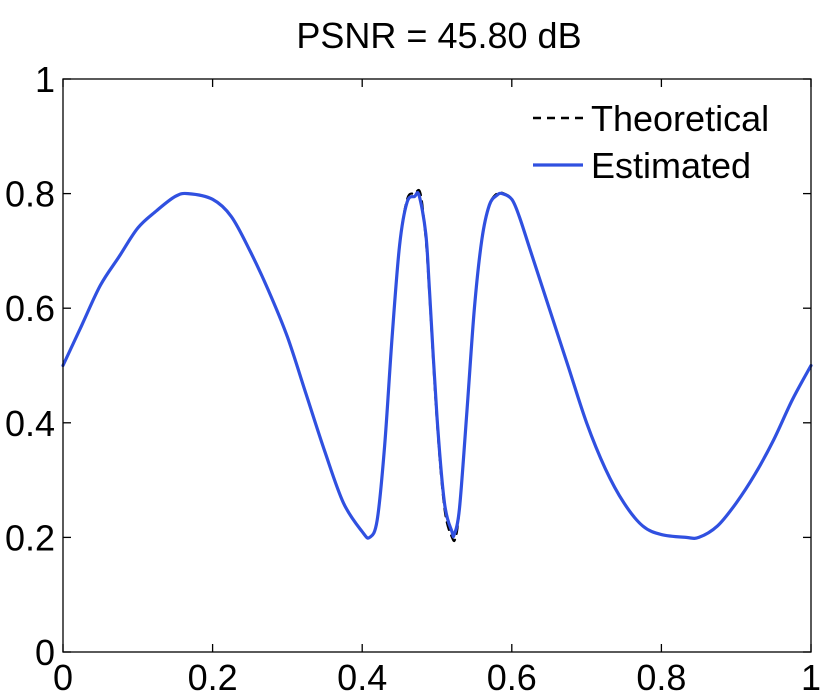 This screenshot has height=696, width=830. What do you see at coordinates (438, 35) in the screenshot?
I see `chart-title: PSNR = 45.80 dB` at bounding box center [438, 35].